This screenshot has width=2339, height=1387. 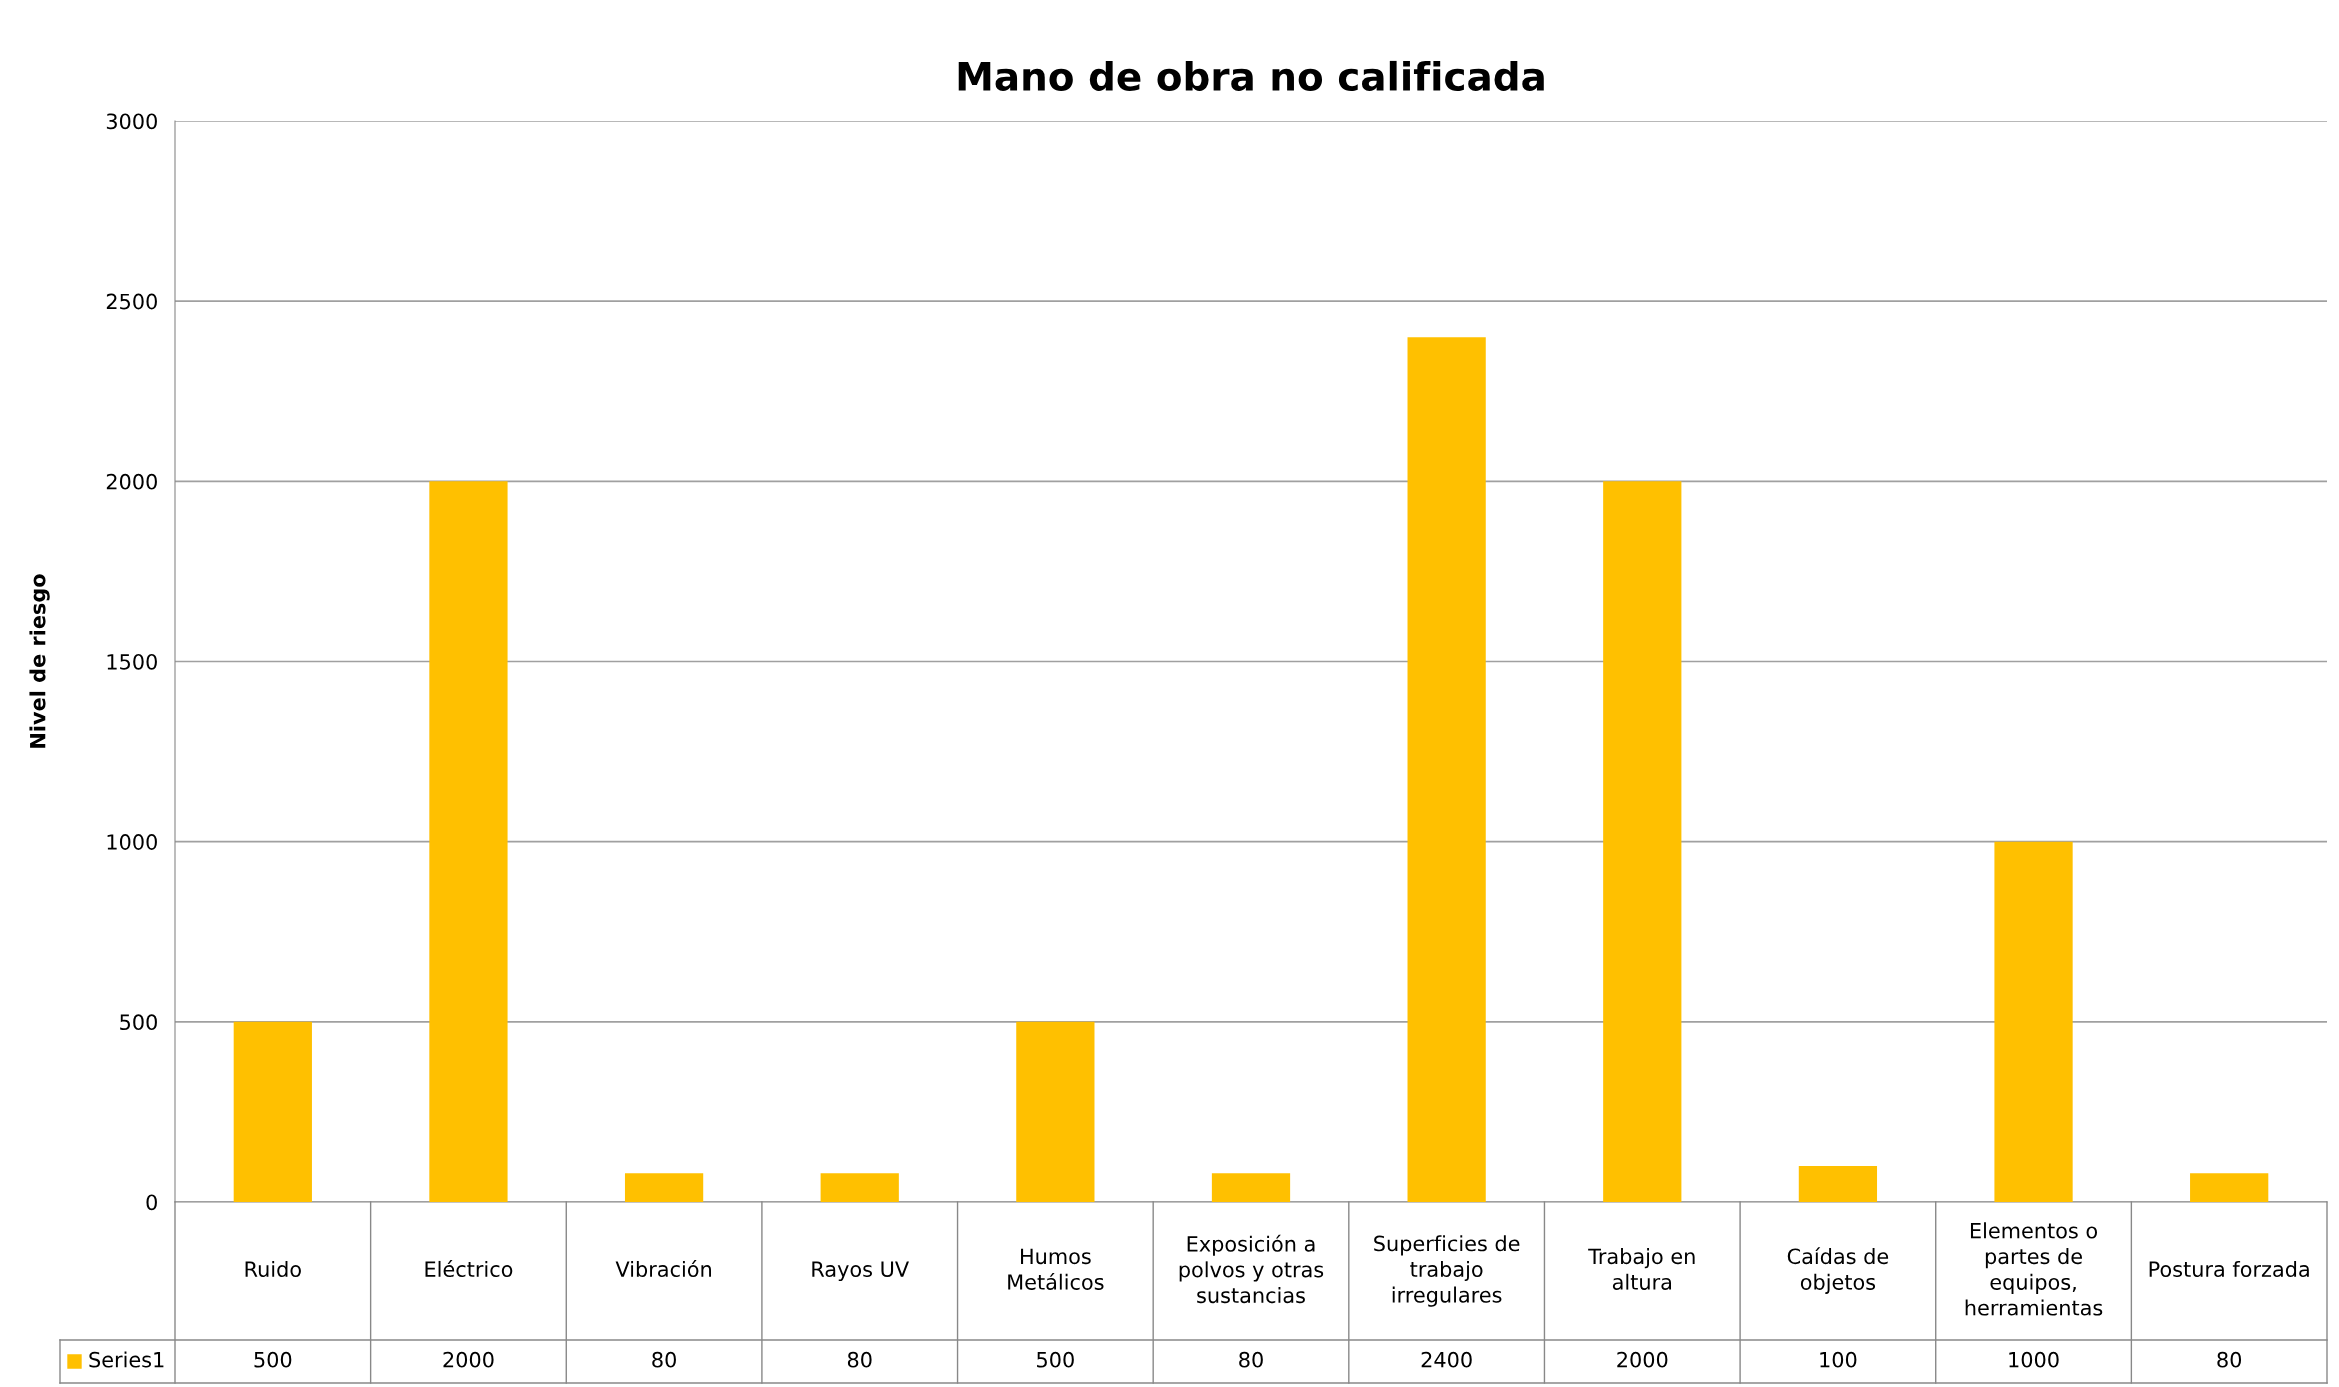 I want to click on x-tick-label: Exposición a polvos y otras sustancias, so click(x=1251, y=1269).